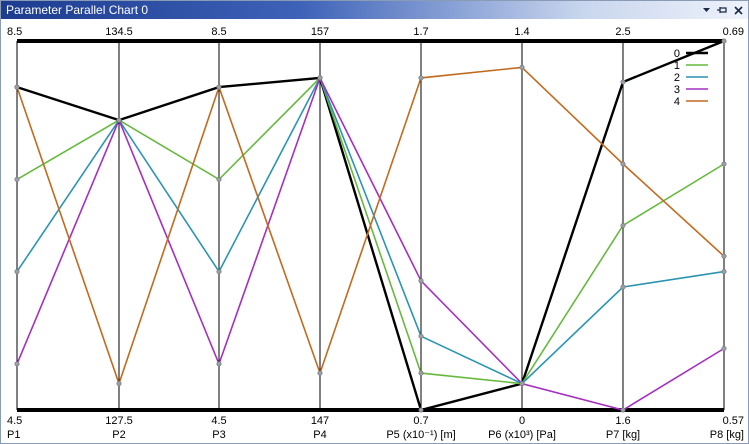  Describe the element at coordinates (320, 32) in the screenshot. I see `axis-max-label: 157` at that location.